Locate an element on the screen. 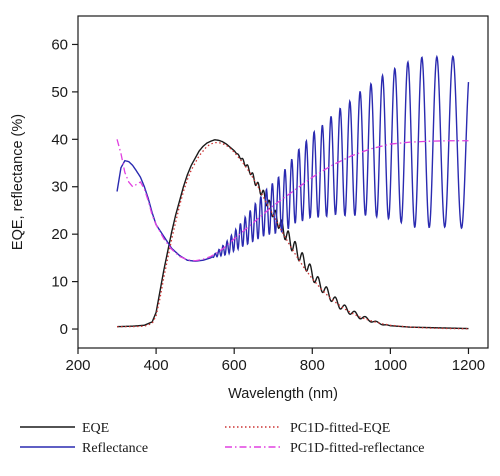  y-tick-label: 30 is located at coordinates (59, 187).